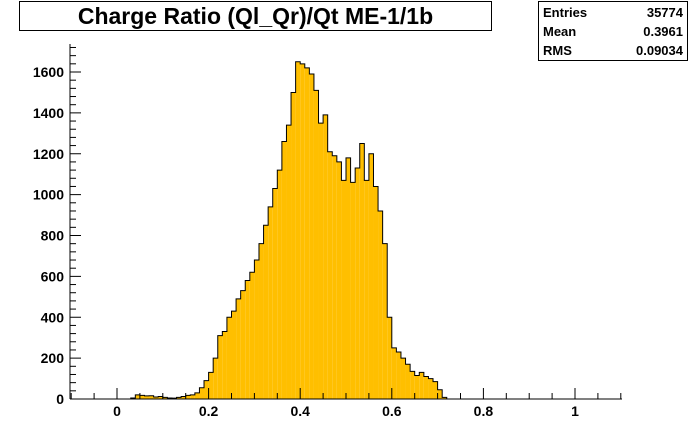 Image resolution: width=692 pixels, height=444 pixels. Describe the element at coordinates (560, 31) in the screenshot. I see `stats-label: Mean` at that location.